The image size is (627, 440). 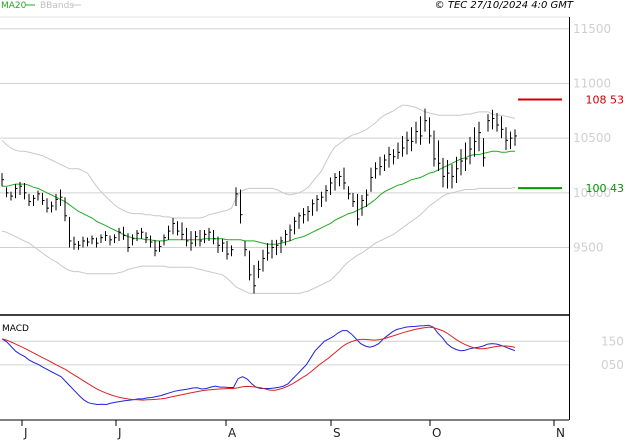 What do you see at coordinates (612, 341) in the screenshot?
I see `macd-y-tick-0: 150` at bounding box center [612, 341].